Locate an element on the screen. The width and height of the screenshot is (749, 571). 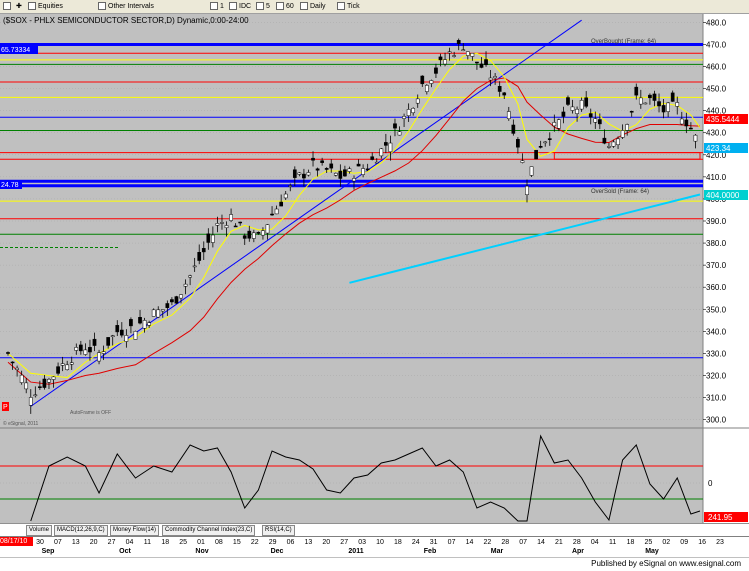
tab-volume: Volume is located at coordinates (39, 530).